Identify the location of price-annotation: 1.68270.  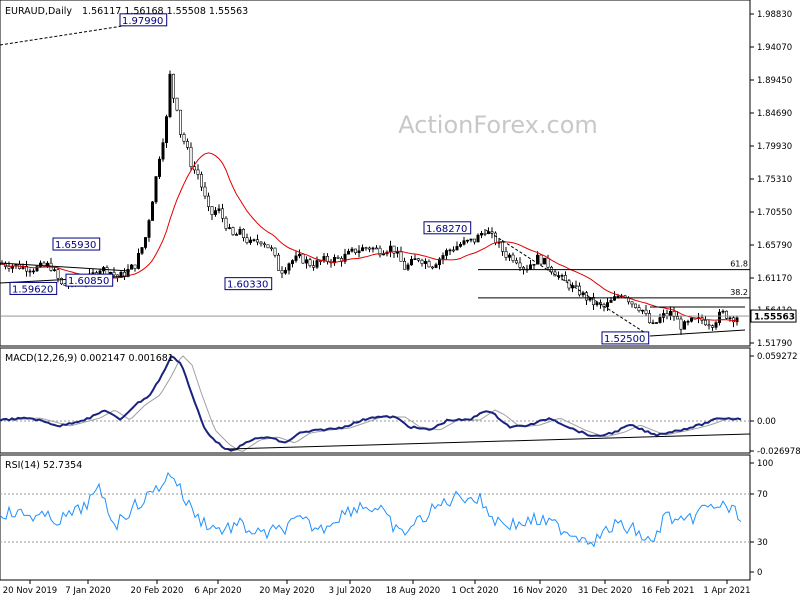
(447, 228).